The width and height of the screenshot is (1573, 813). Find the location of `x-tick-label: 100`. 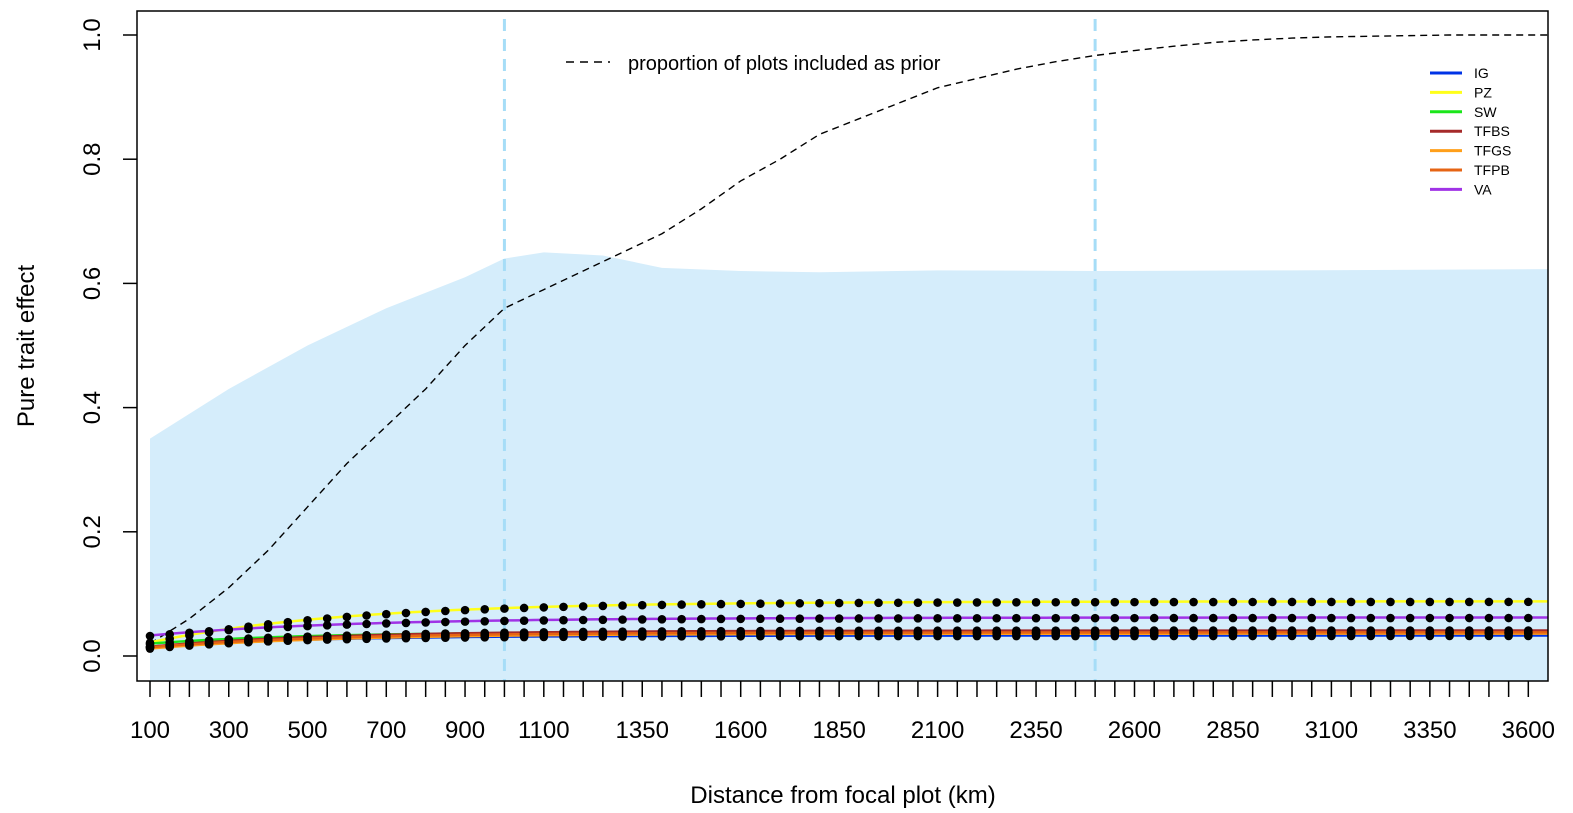

x-tick-label: 100 is located at coordinates (150, 730).